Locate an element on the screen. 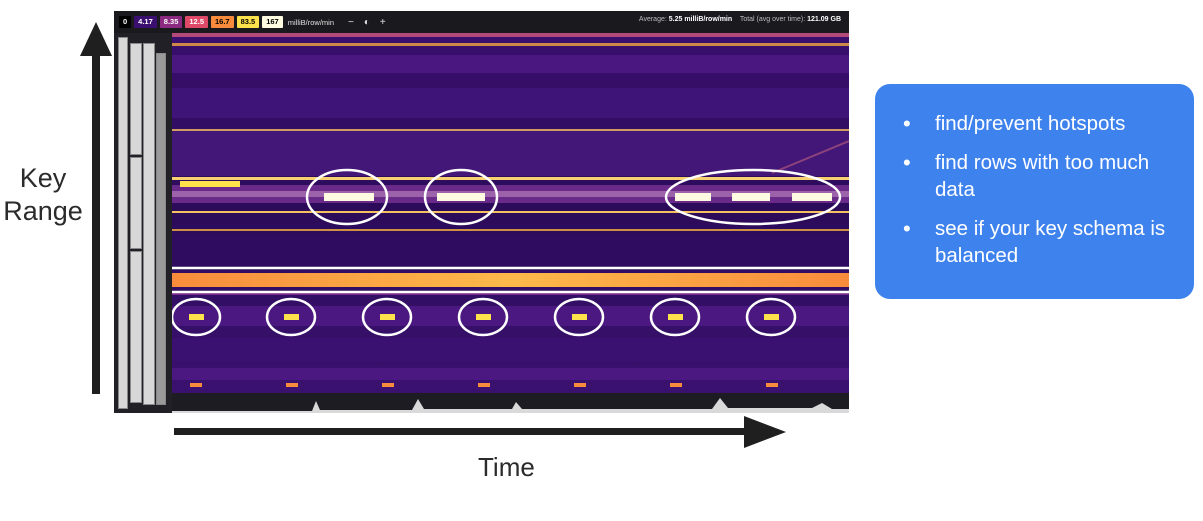 The width and height of the screenshot is (1203, 521). legend-swatch: 83.5 is located at coordinates (248, 22).